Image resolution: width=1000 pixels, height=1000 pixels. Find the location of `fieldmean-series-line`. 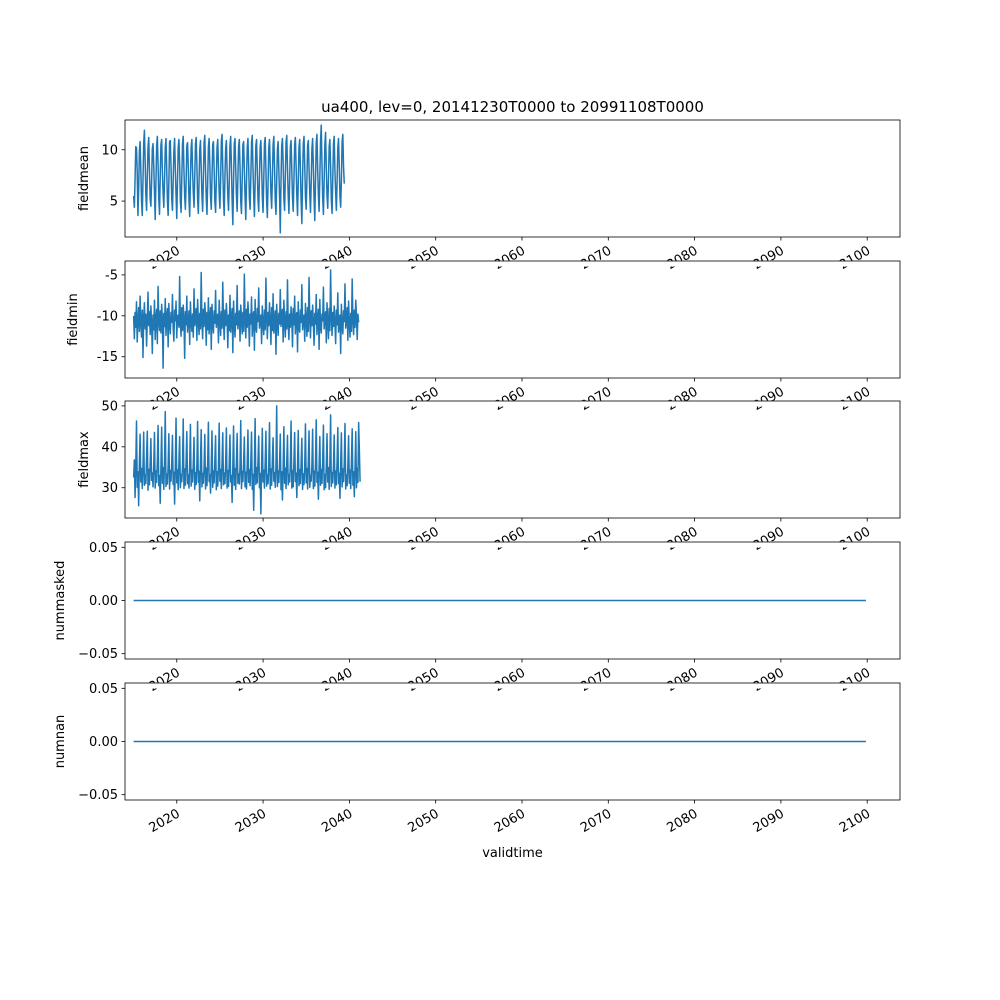

fieldmean-series-line is located at coordinates (239, 179).